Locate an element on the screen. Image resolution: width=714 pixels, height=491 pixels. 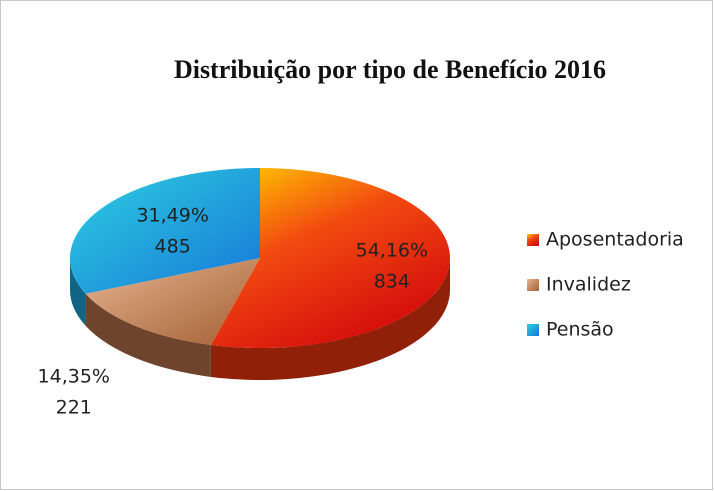
data-label-count: 485 is located at coordinates (173, 246).